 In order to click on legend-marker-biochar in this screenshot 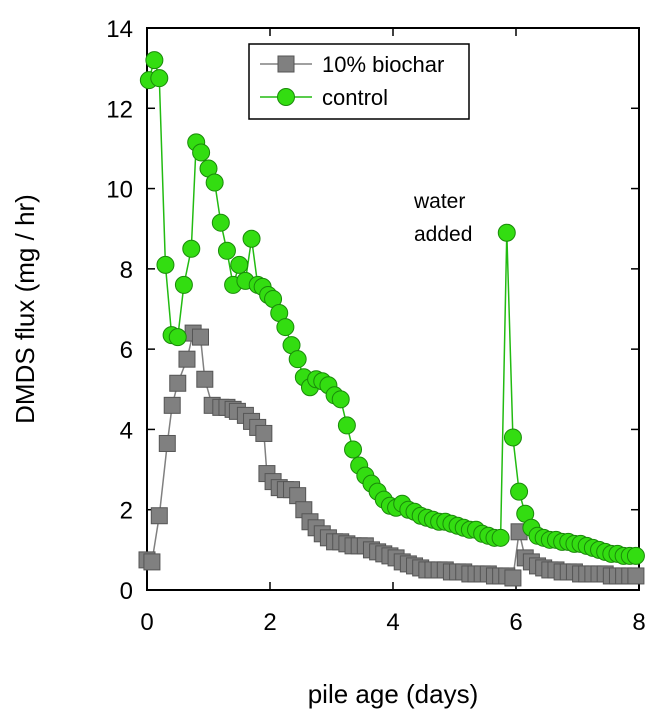, I will do `click(286, 64)`.